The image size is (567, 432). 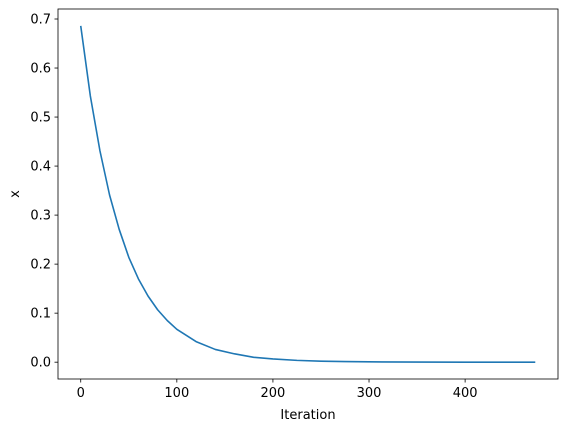 I want to click on x-tick-label: 300, so click(x=369, y=393).